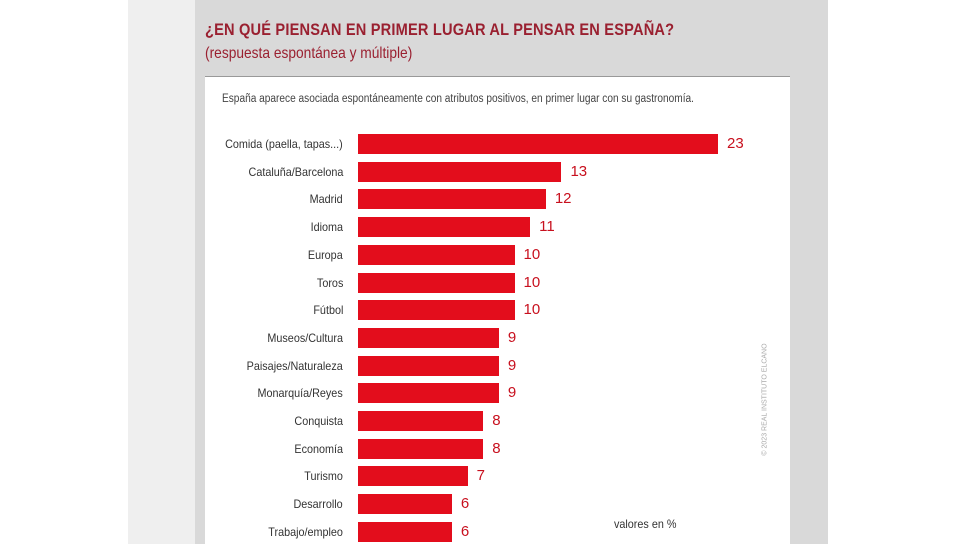  I want to click on category-label: Europa, so click(325, 254).